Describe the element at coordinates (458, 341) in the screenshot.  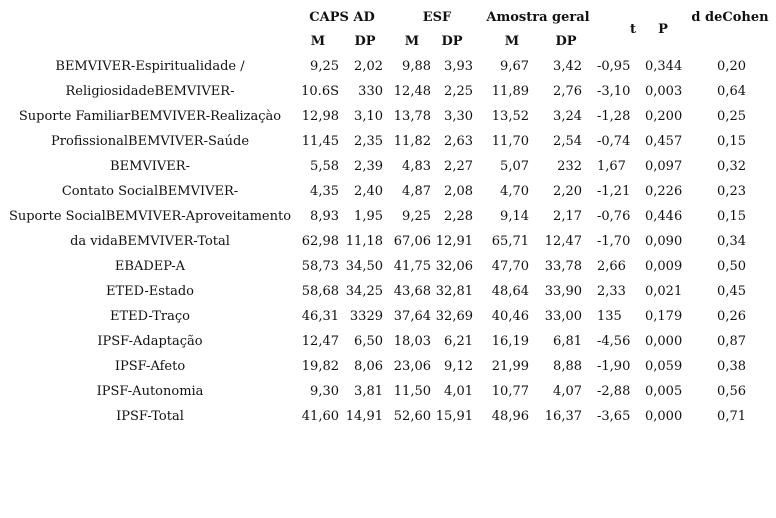
I see `cell: 6,21` at that location.